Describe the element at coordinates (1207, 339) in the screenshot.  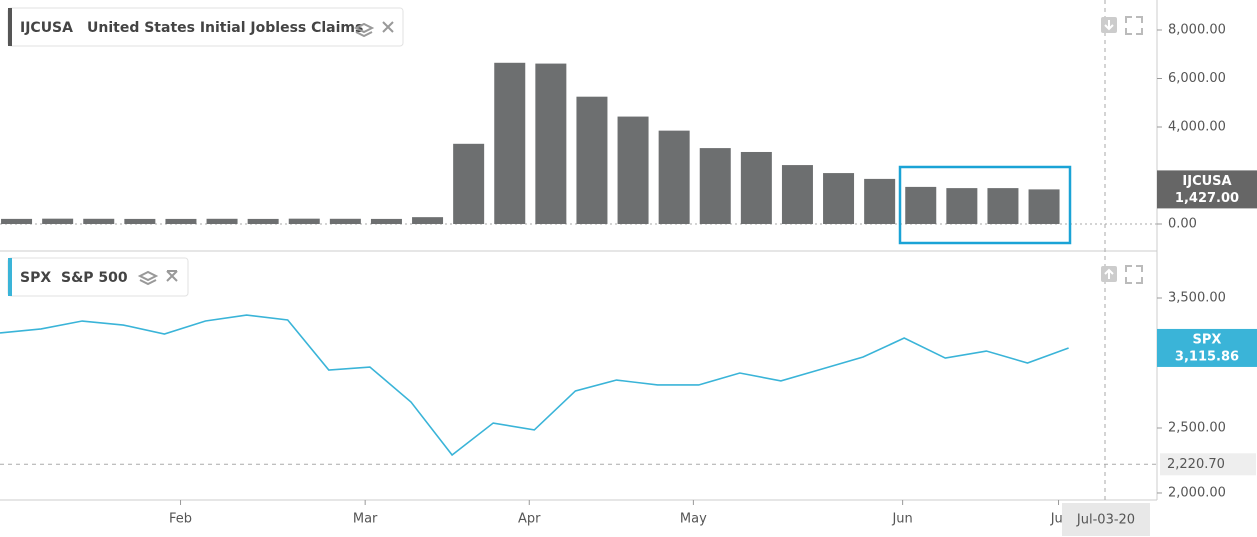
I see `badge-ticker: SPX` at that location.